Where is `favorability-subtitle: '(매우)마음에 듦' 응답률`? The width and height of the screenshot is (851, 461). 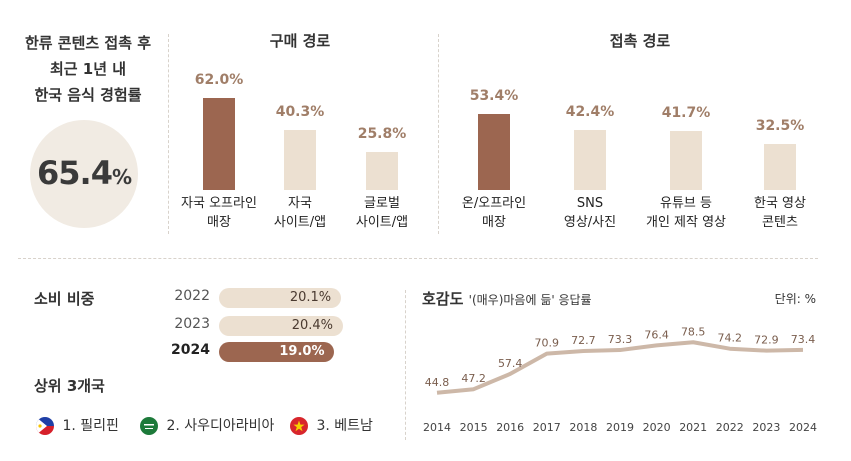 favorability-subtitle: '(매우)마음에 듦' 응답률 is located at coordinates (530, 300).